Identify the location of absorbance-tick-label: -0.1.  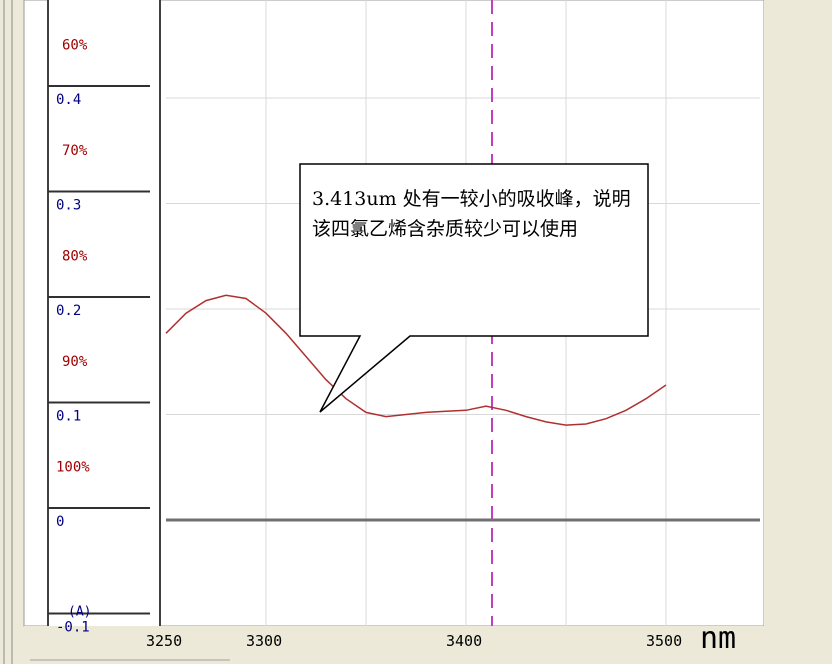
(73, 628).